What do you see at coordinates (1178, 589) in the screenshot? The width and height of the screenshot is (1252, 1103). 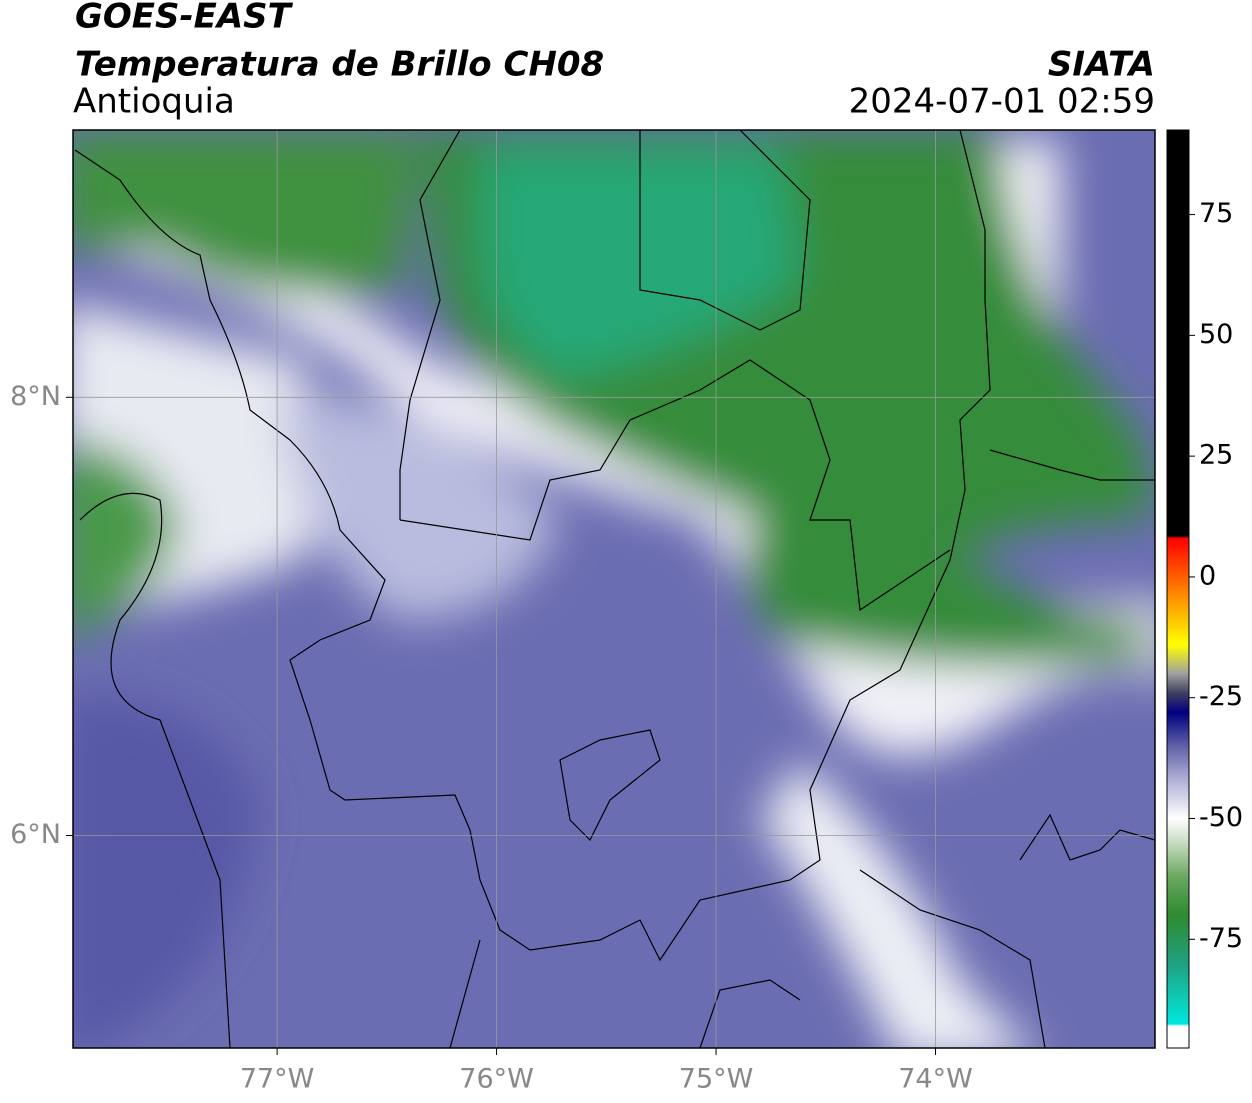 I see `colorbar` at bounding box center [1178, 589].